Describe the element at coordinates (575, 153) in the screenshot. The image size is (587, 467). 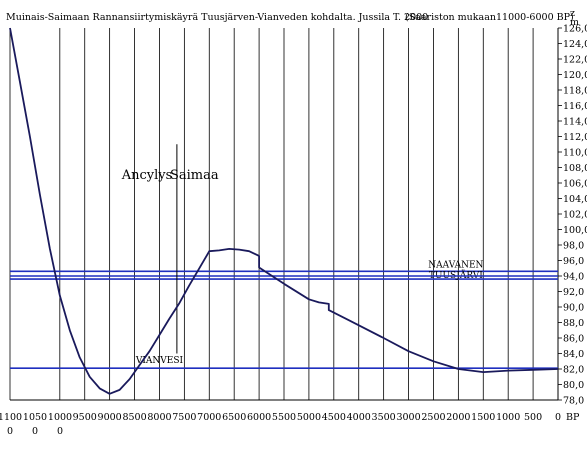
I see `y-tick-label: 110,0` at that location.